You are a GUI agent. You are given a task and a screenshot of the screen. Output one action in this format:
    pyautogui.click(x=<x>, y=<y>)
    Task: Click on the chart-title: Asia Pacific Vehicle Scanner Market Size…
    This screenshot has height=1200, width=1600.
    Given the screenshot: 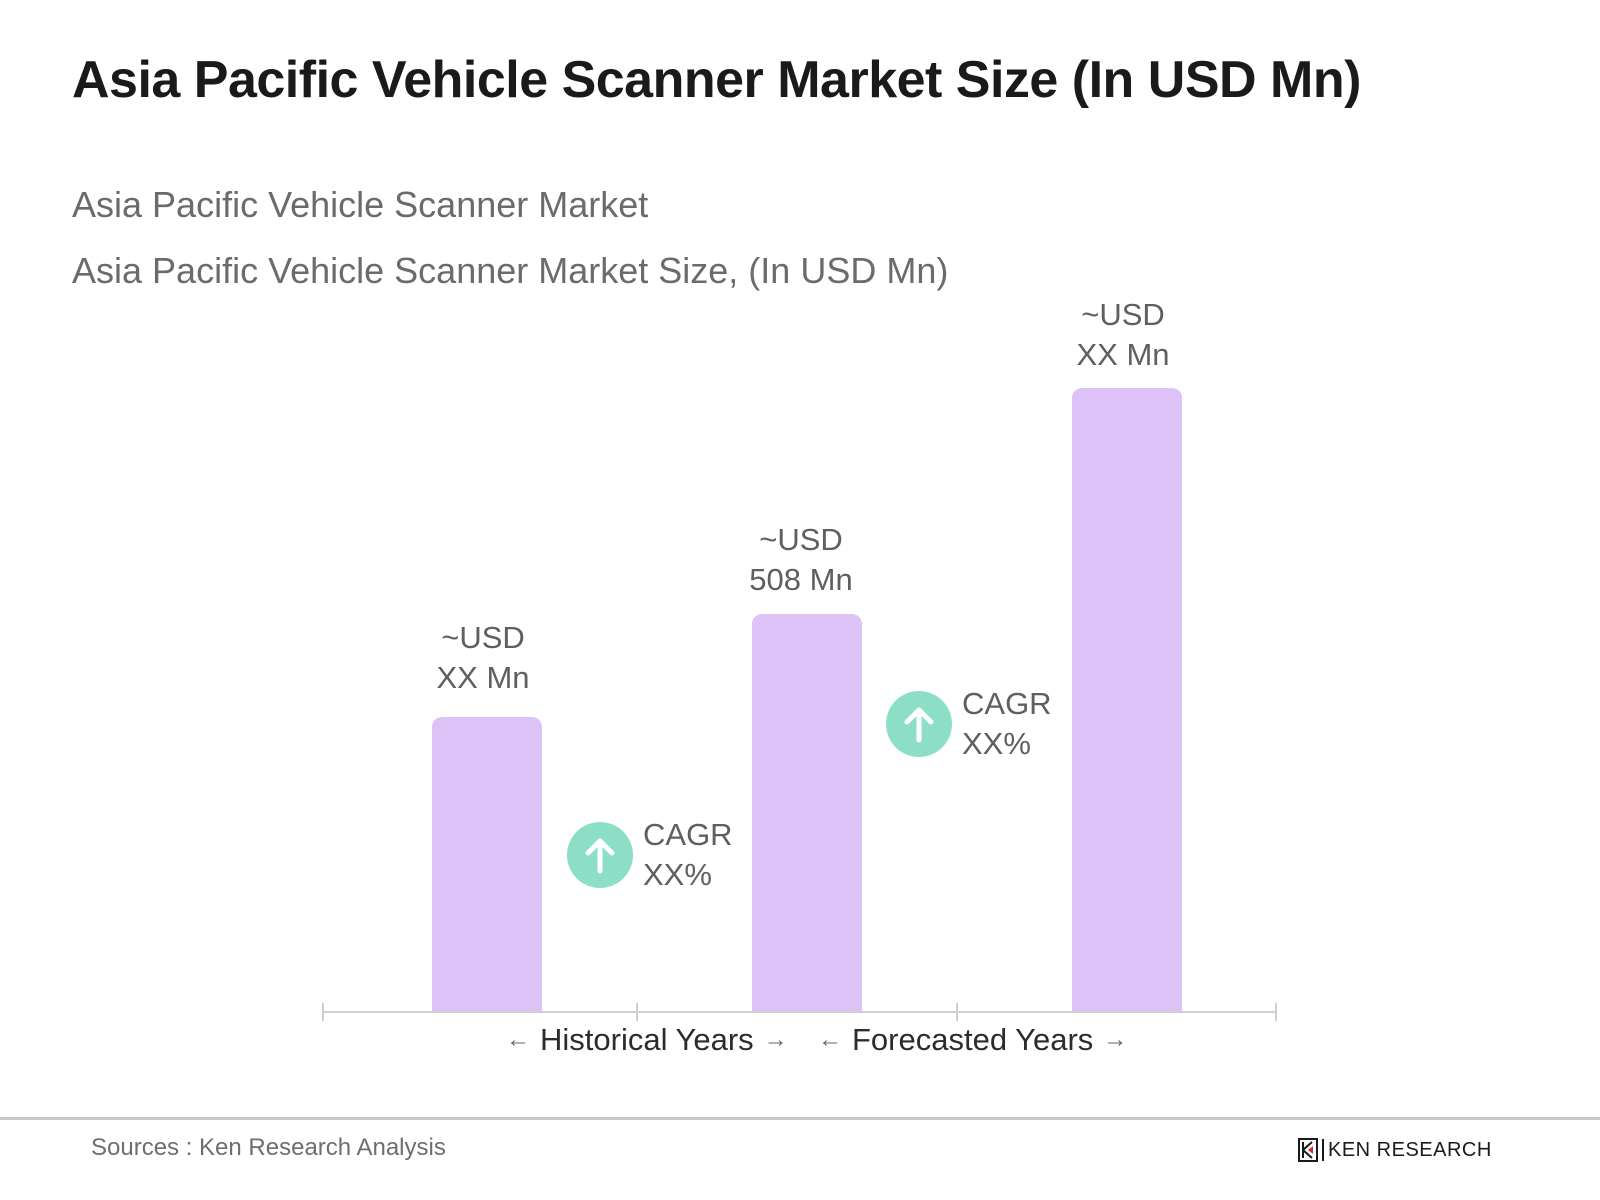 What is the action you would take?
    pyautogui.click(x=716, y=80)
    